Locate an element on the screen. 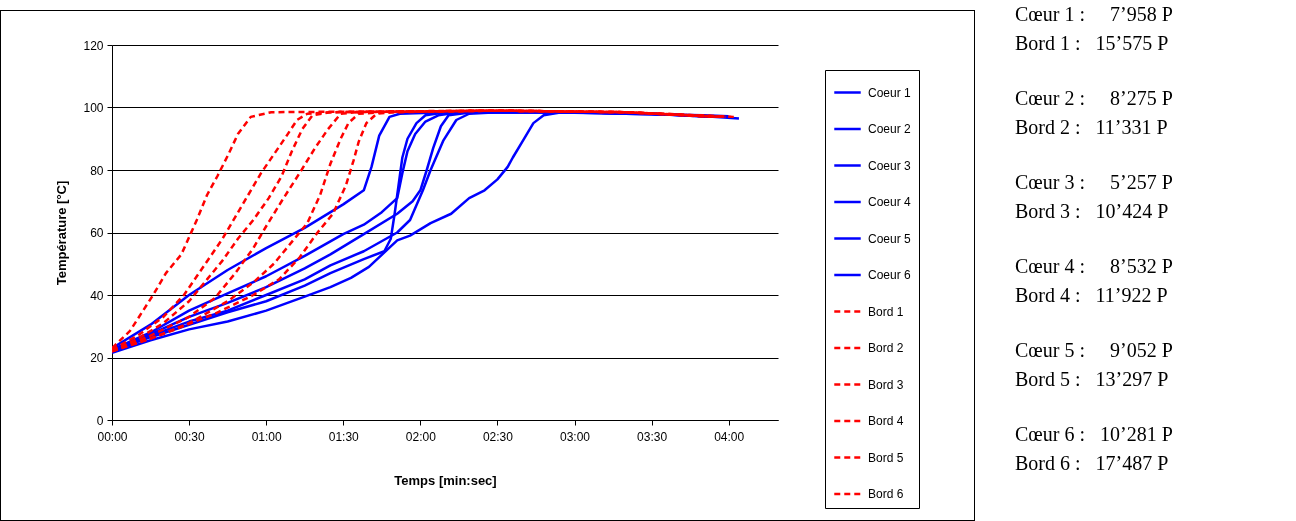  x-tick-label: 00:00 is located at coordinates (112, 436).